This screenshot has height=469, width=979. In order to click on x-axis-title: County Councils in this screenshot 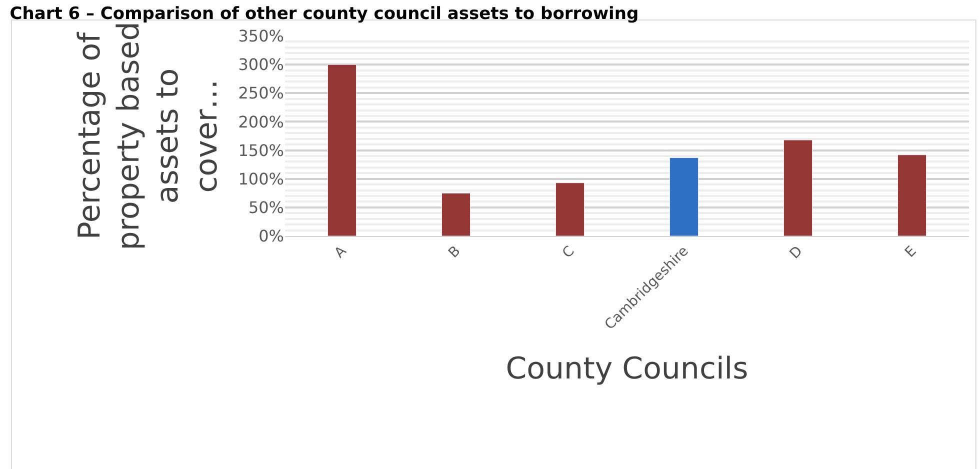, I will do `click(627, 369)`.